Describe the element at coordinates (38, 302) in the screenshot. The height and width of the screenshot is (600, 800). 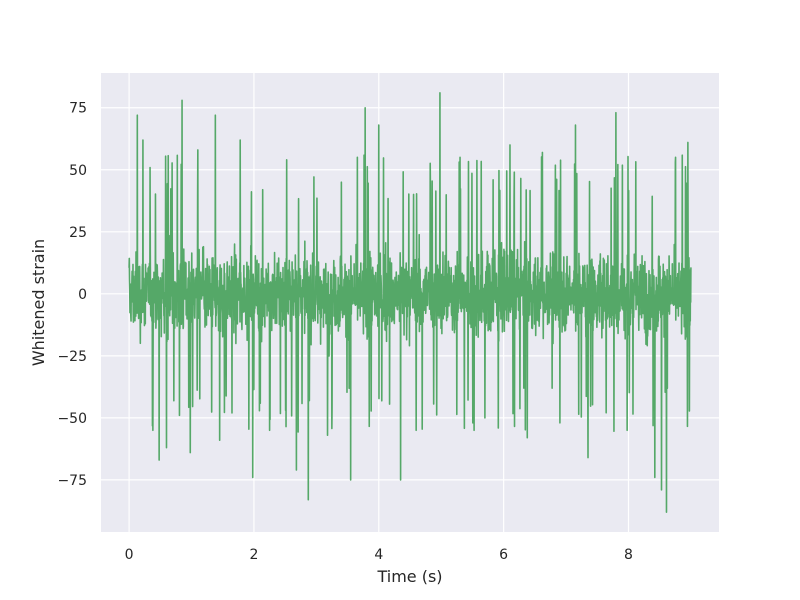
I see `y-axis-label: Whitened strain` at that location.